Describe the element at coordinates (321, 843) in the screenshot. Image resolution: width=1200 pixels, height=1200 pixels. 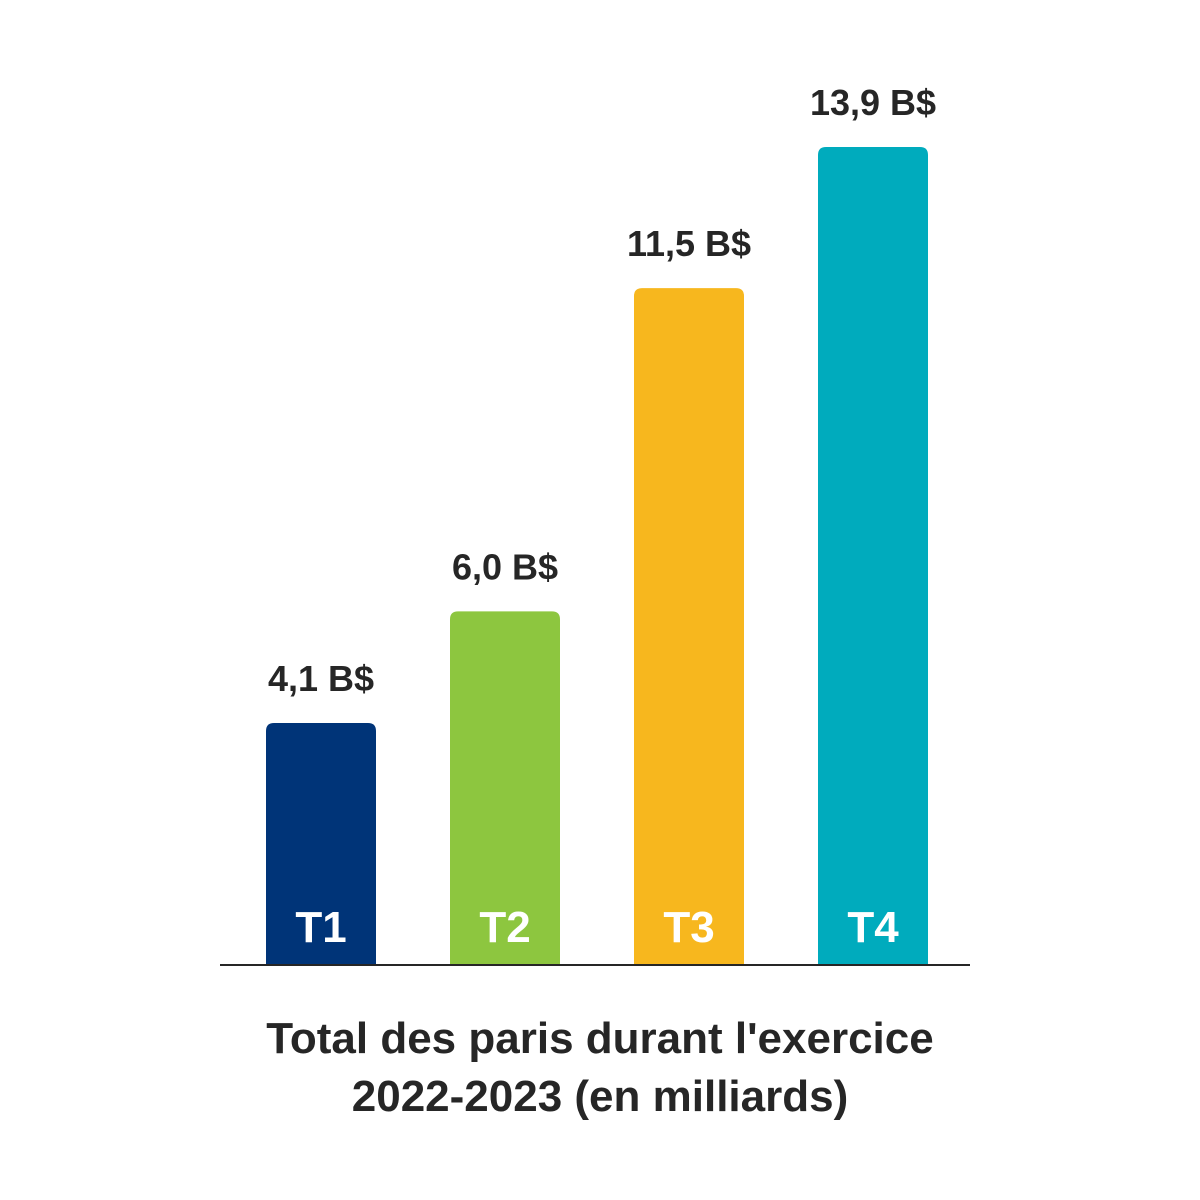
I see `bar-t1` at that location.